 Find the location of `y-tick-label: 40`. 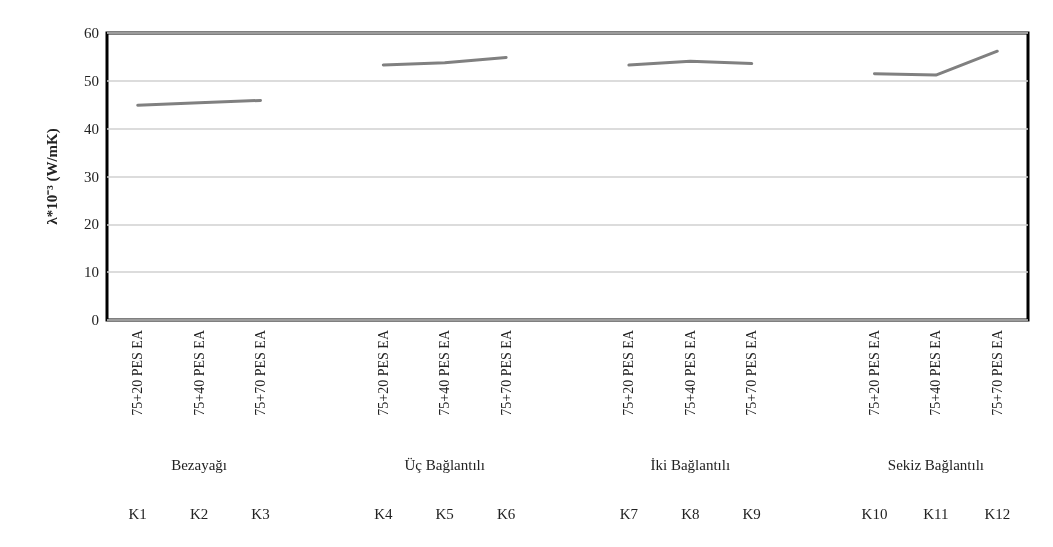

y-tick-label: 40 is located at coordinates (91, 128).